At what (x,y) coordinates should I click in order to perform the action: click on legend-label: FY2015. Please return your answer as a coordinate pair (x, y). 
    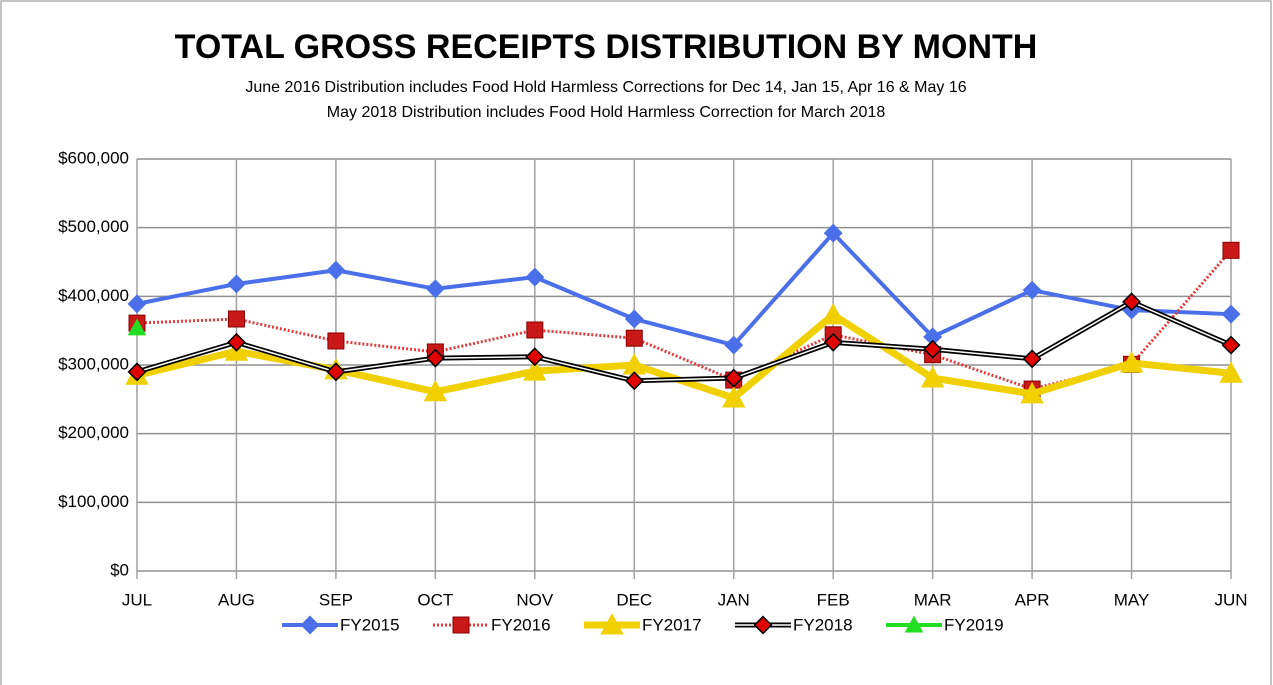
    Looking at the image, I should click on (370, 624).